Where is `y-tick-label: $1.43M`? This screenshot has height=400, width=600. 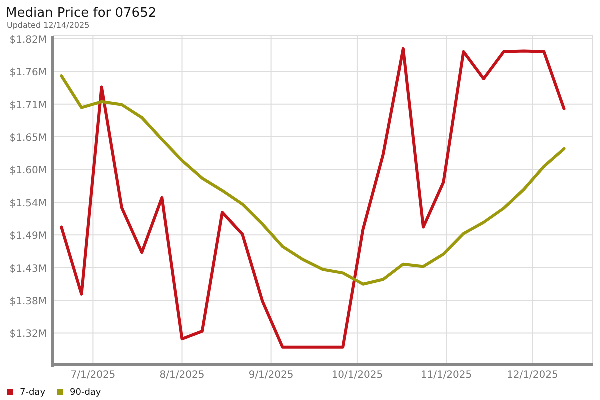 y-tick-label: $1.43M is located at coordinates (28, 269).